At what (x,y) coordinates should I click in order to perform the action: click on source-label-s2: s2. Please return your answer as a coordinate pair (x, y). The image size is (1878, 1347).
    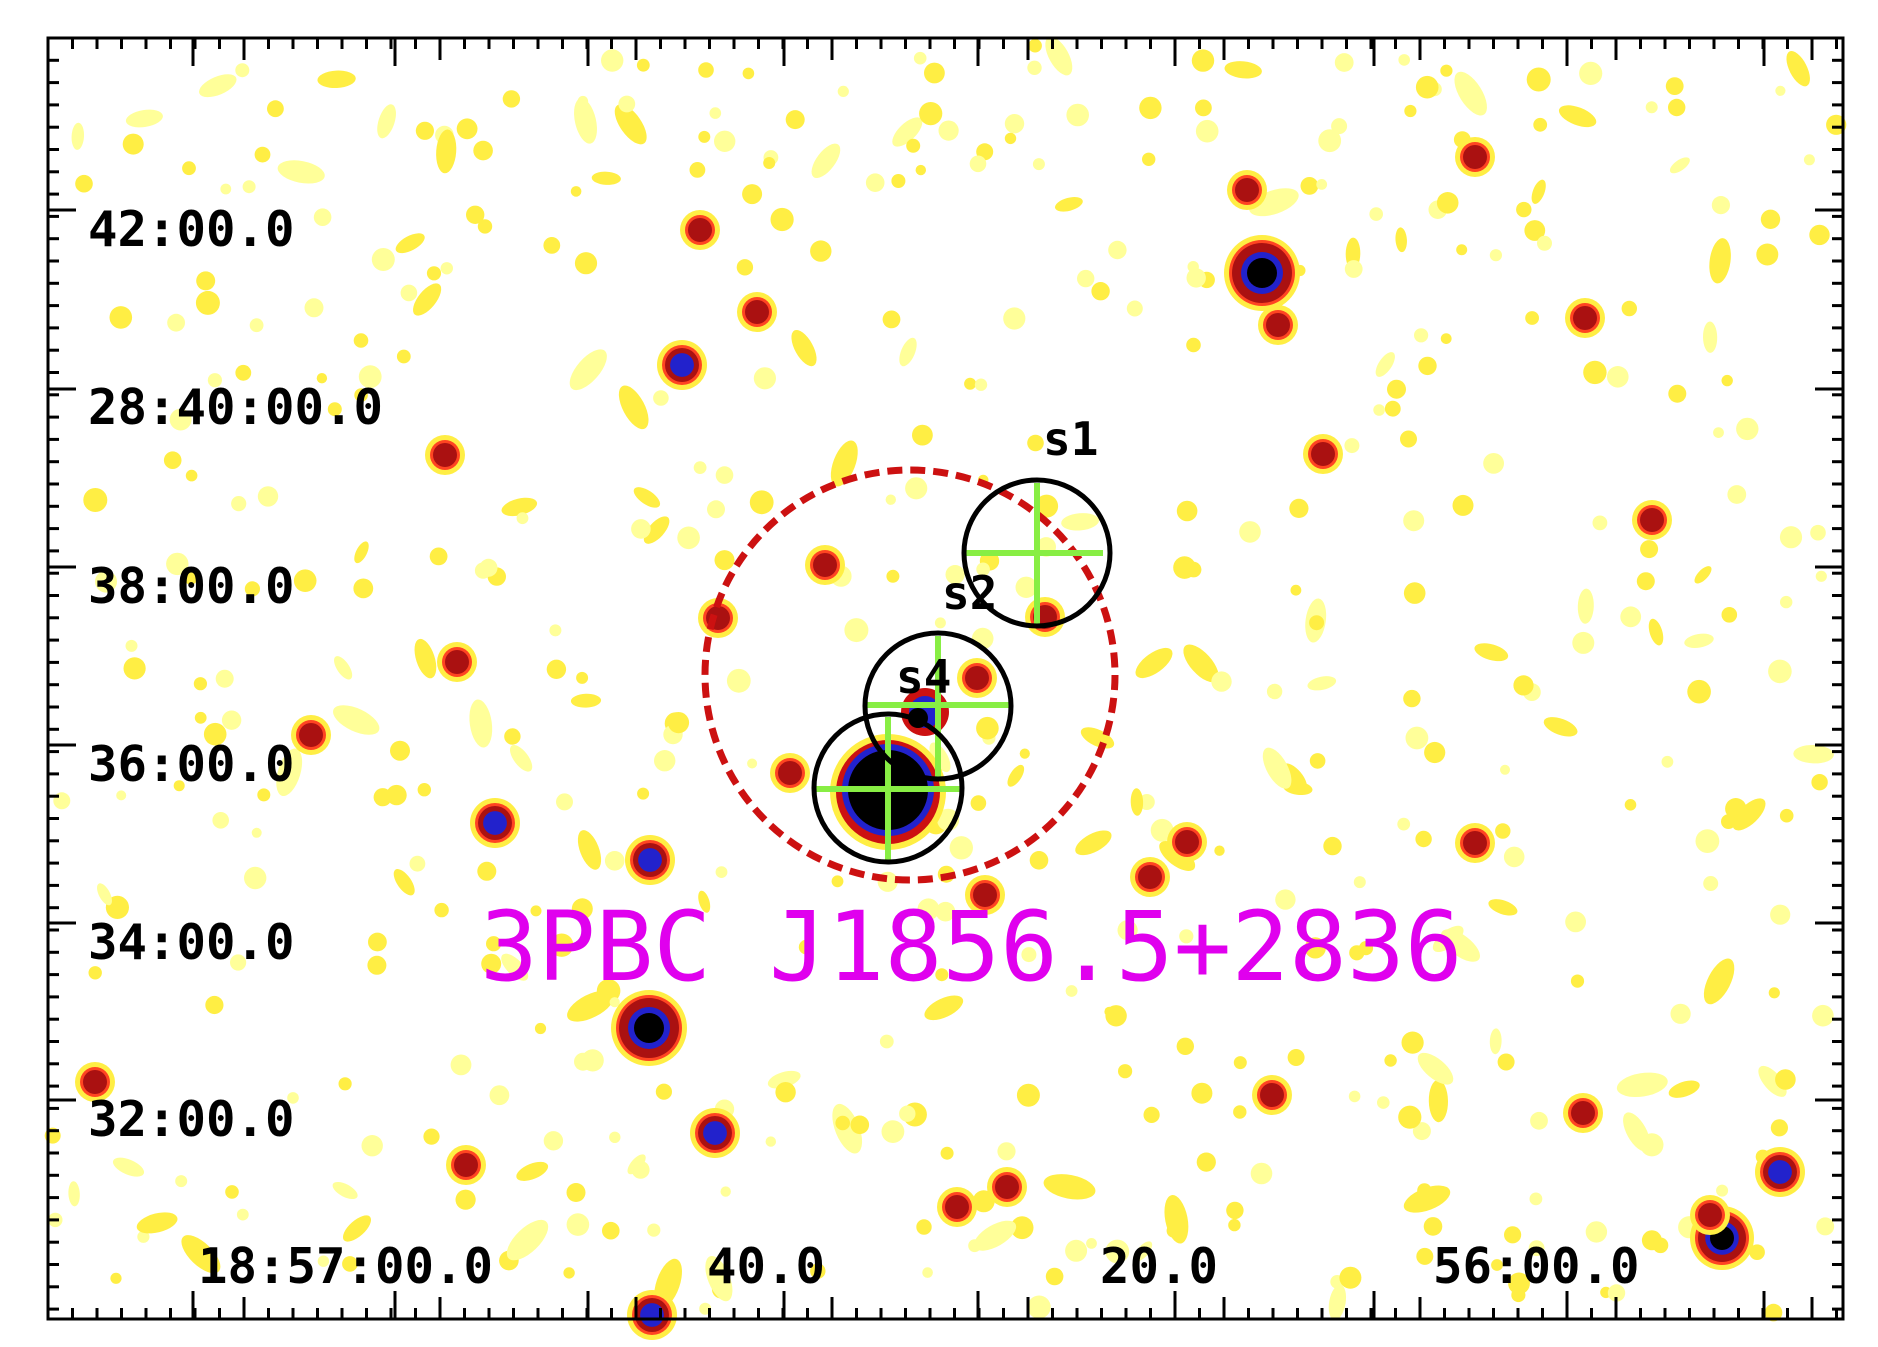
    Looking at the image, I should click on (969, 593).